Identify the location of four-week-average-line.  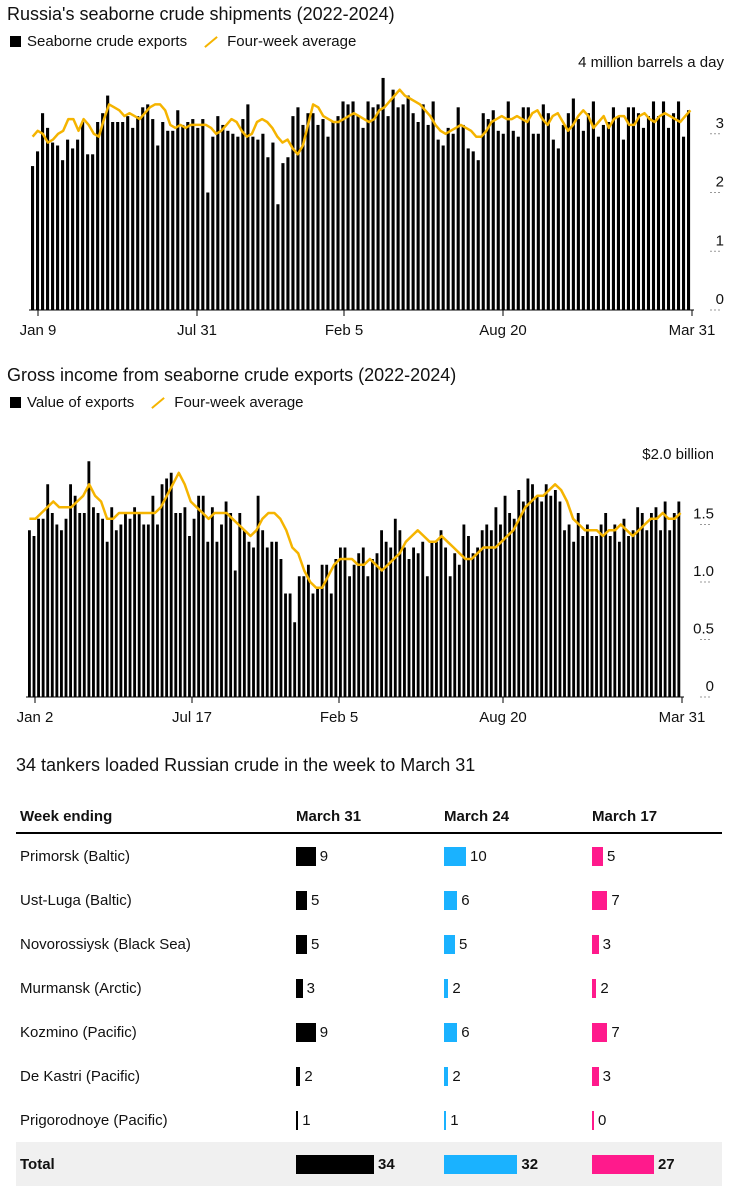
(355, 530).